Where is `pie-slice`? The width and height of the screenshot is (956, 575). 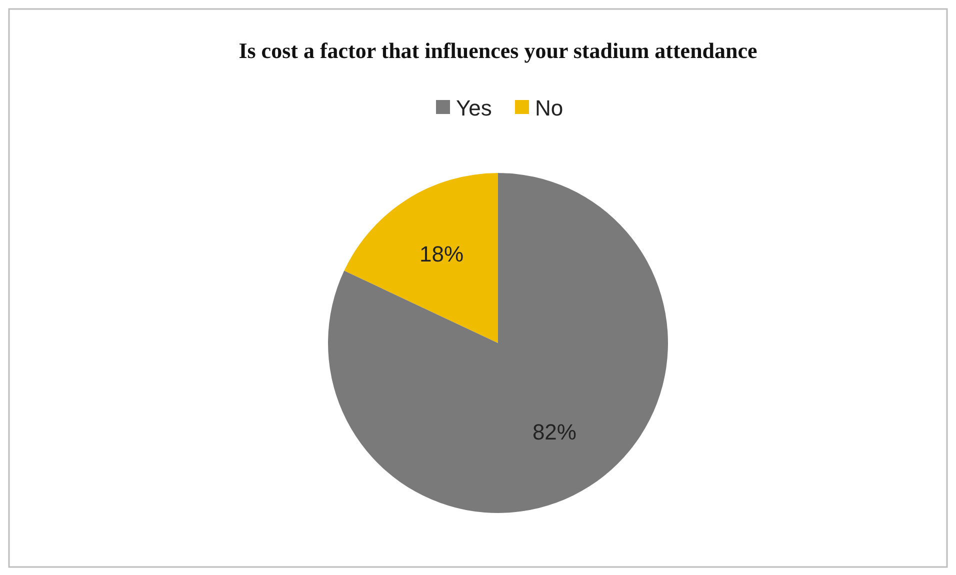 pie-slice is located at coordinates (421, 258).